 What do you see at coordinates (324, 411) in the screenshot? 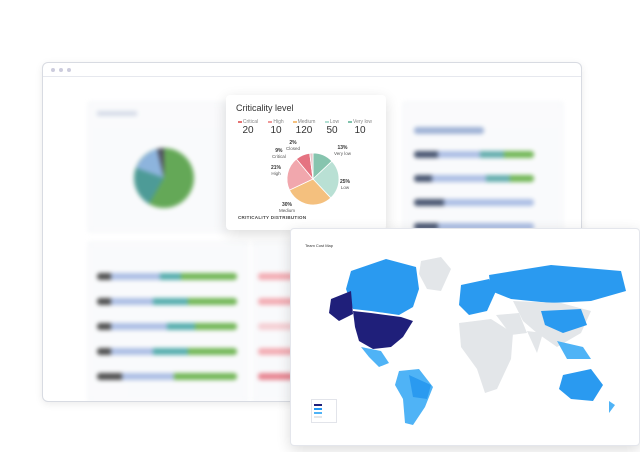
I see `map-legend` at bounding box center [324, 411].